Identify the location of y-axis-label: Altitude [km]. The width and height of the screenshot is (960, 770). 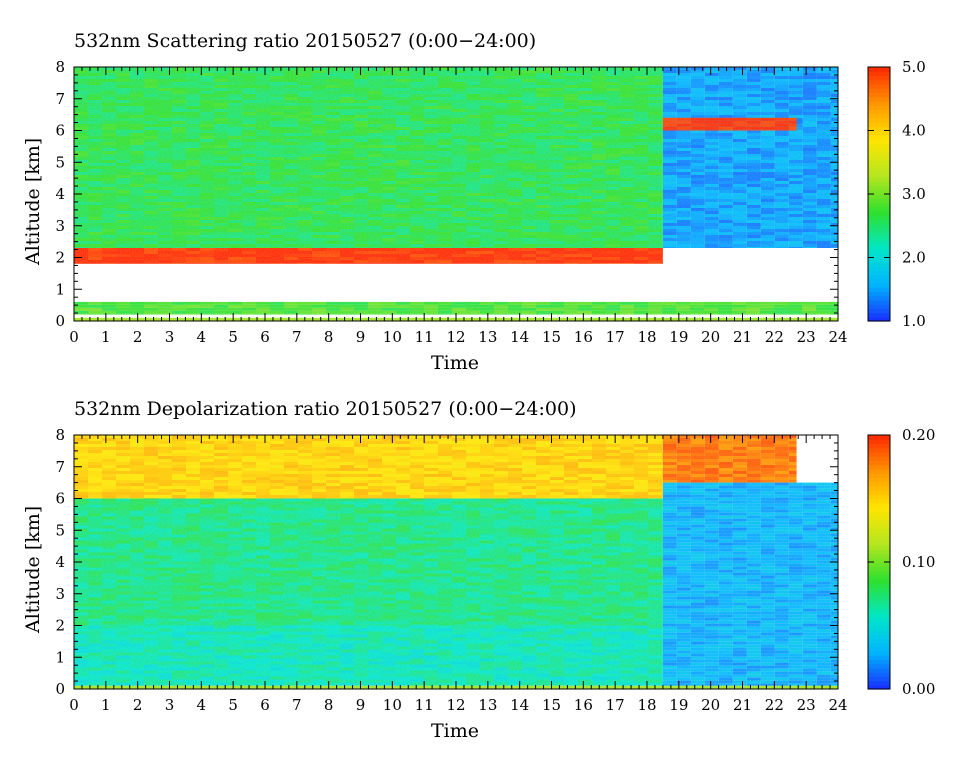
(33, 569).